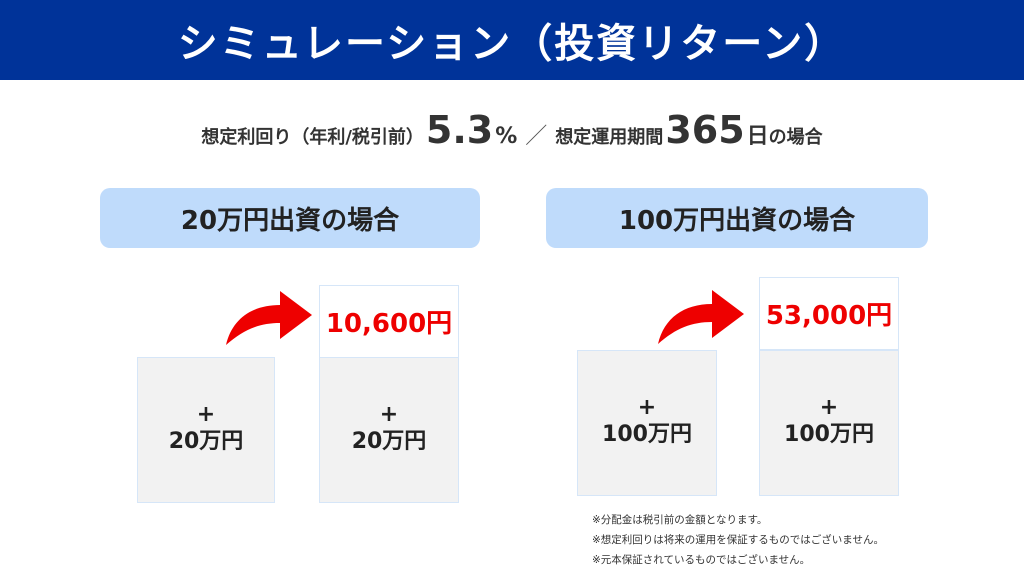 This screenshot has width=1024, height=574. Describe the element at coordinates (389, 321) in the screenshot. I see `return-amount-box: 10,600円` at that location.